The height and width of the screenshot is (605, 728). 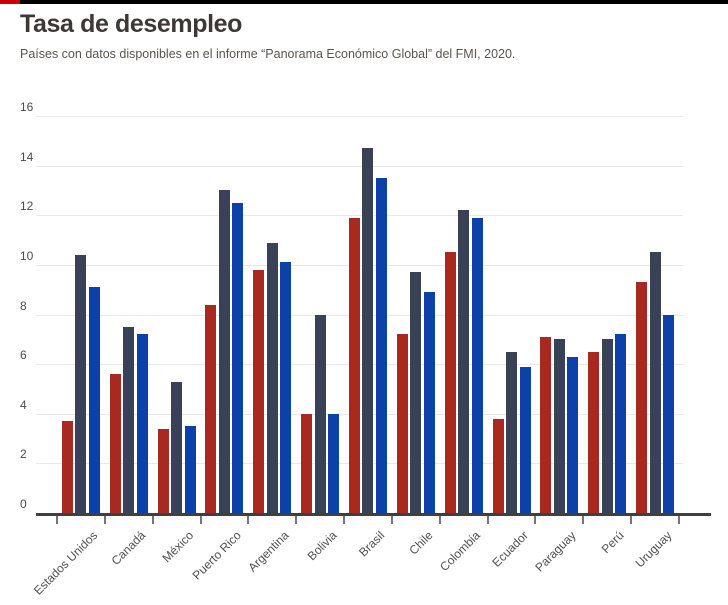 I want to click on bar-group-perú, so click(x=607, y=314).